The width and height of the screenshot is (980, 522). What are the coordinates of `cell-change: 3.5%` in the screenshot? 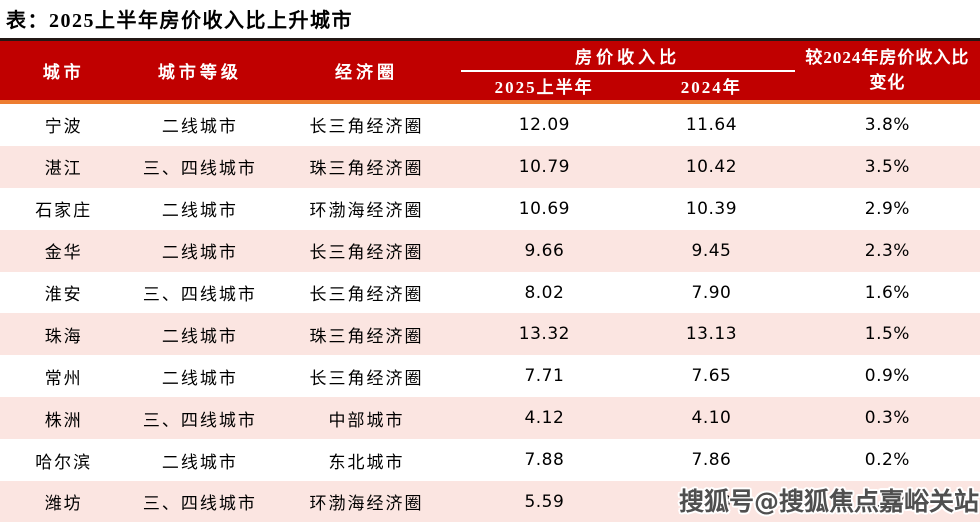 It's located at (887, 166).